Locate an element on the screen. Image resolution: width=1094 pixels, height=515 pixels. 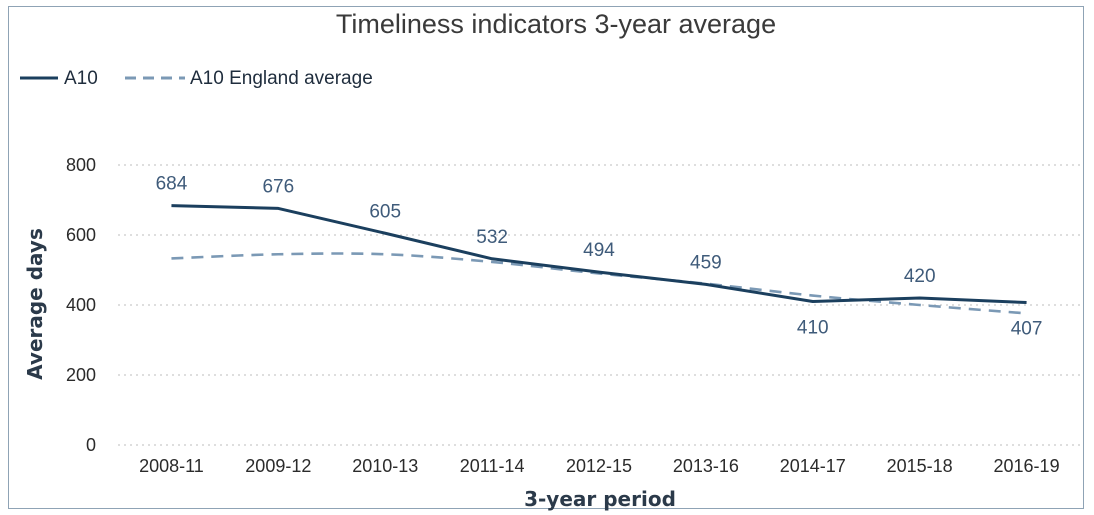
y-axis-label: Average days is located at coordinates (35, 304).